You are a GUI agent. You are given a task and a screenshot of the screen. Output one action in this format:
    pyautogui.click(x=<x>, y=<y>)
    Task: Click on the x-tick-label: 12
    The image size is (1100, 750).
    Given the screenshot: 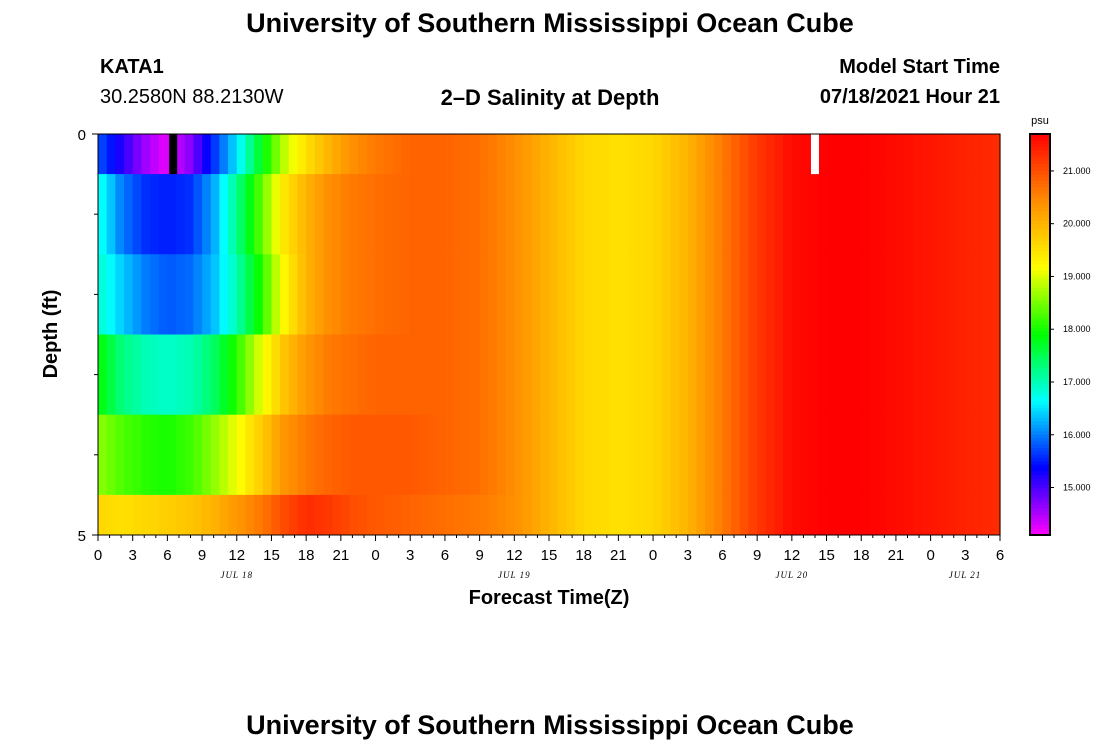 What is the action you would take?
    pyautogui.click(x=514, y=555)
    